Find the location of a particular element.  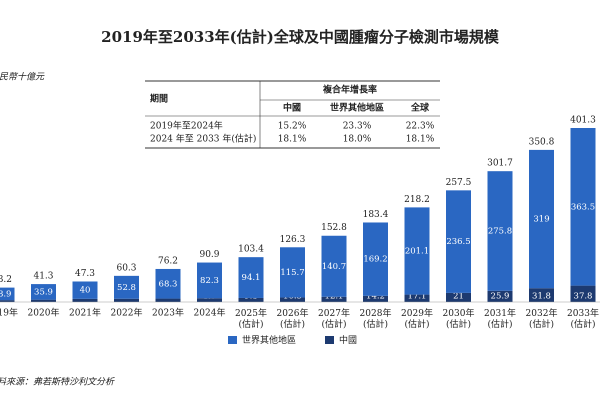

x-tick-label: 2029年(估計) is located at coordinates (417, 318).